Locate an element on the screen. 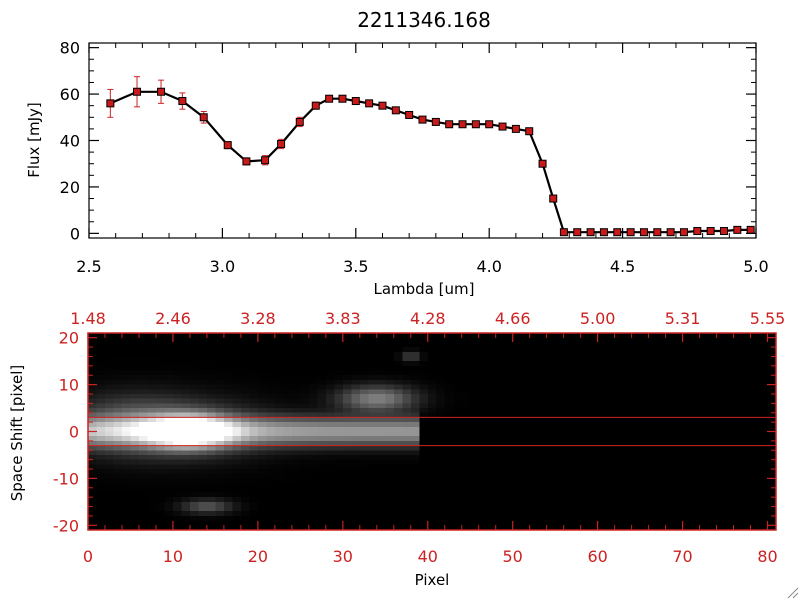 Image resolution: width=800 pixels, height=600 pixels. y-tick-label: 80 is located at coordinates (70, 48).